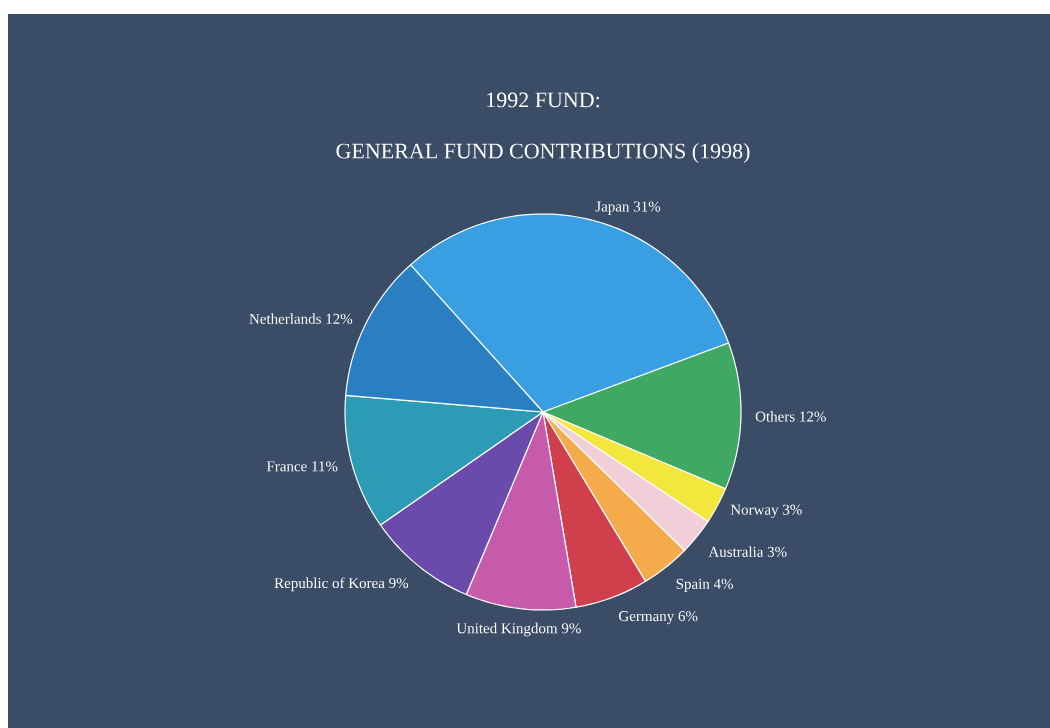  I want to click on chart-title: 1992 FUND:, so click(543, 100).